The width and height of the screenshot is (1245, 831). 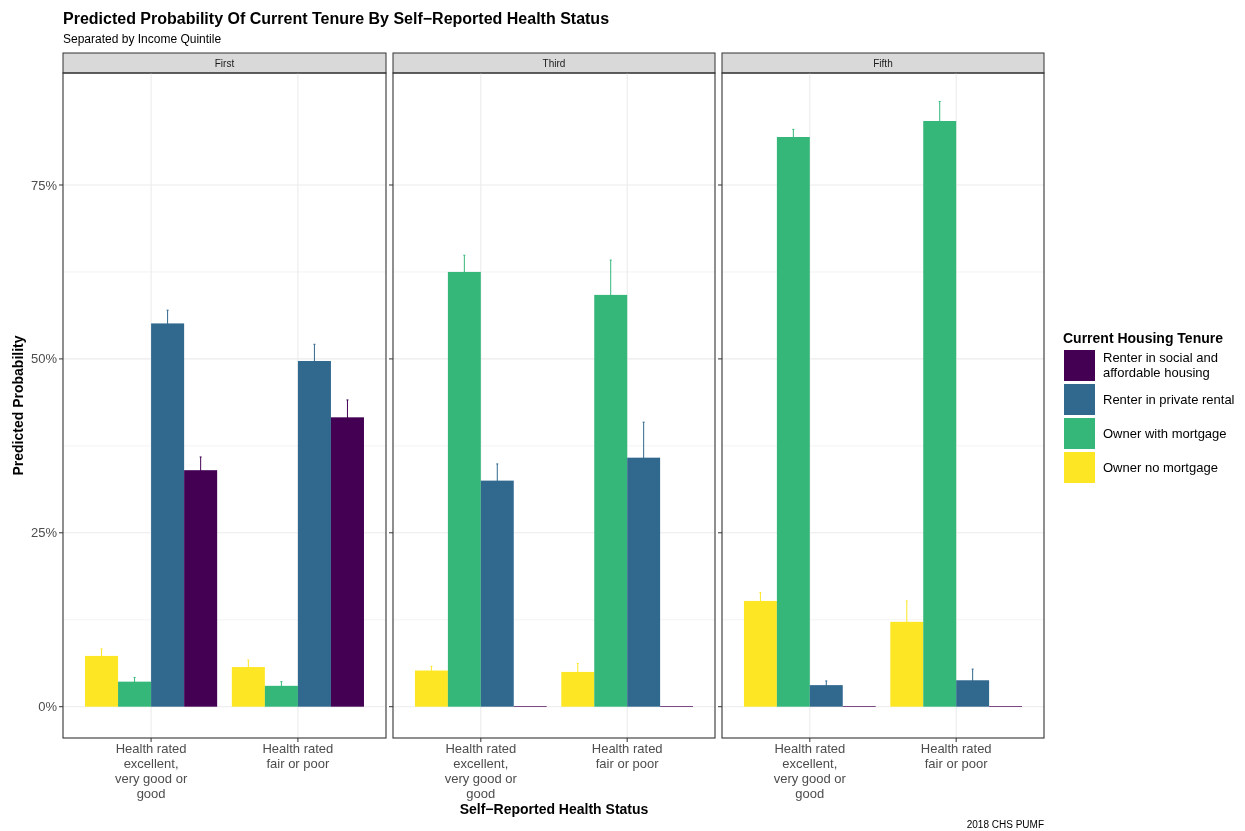 What do you see at coordinates (224, 63) in the screenshot?
I see `text: First` at bounding box center [224, 63].